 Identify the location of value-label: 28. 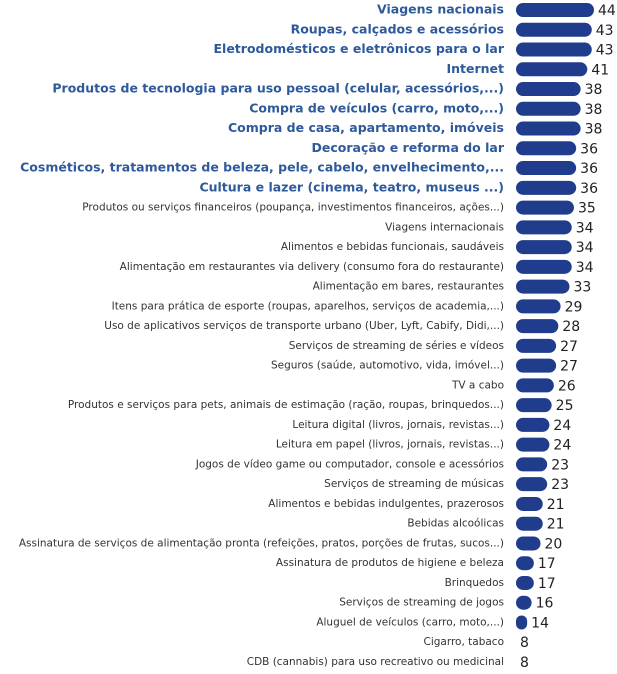
(571, 327).